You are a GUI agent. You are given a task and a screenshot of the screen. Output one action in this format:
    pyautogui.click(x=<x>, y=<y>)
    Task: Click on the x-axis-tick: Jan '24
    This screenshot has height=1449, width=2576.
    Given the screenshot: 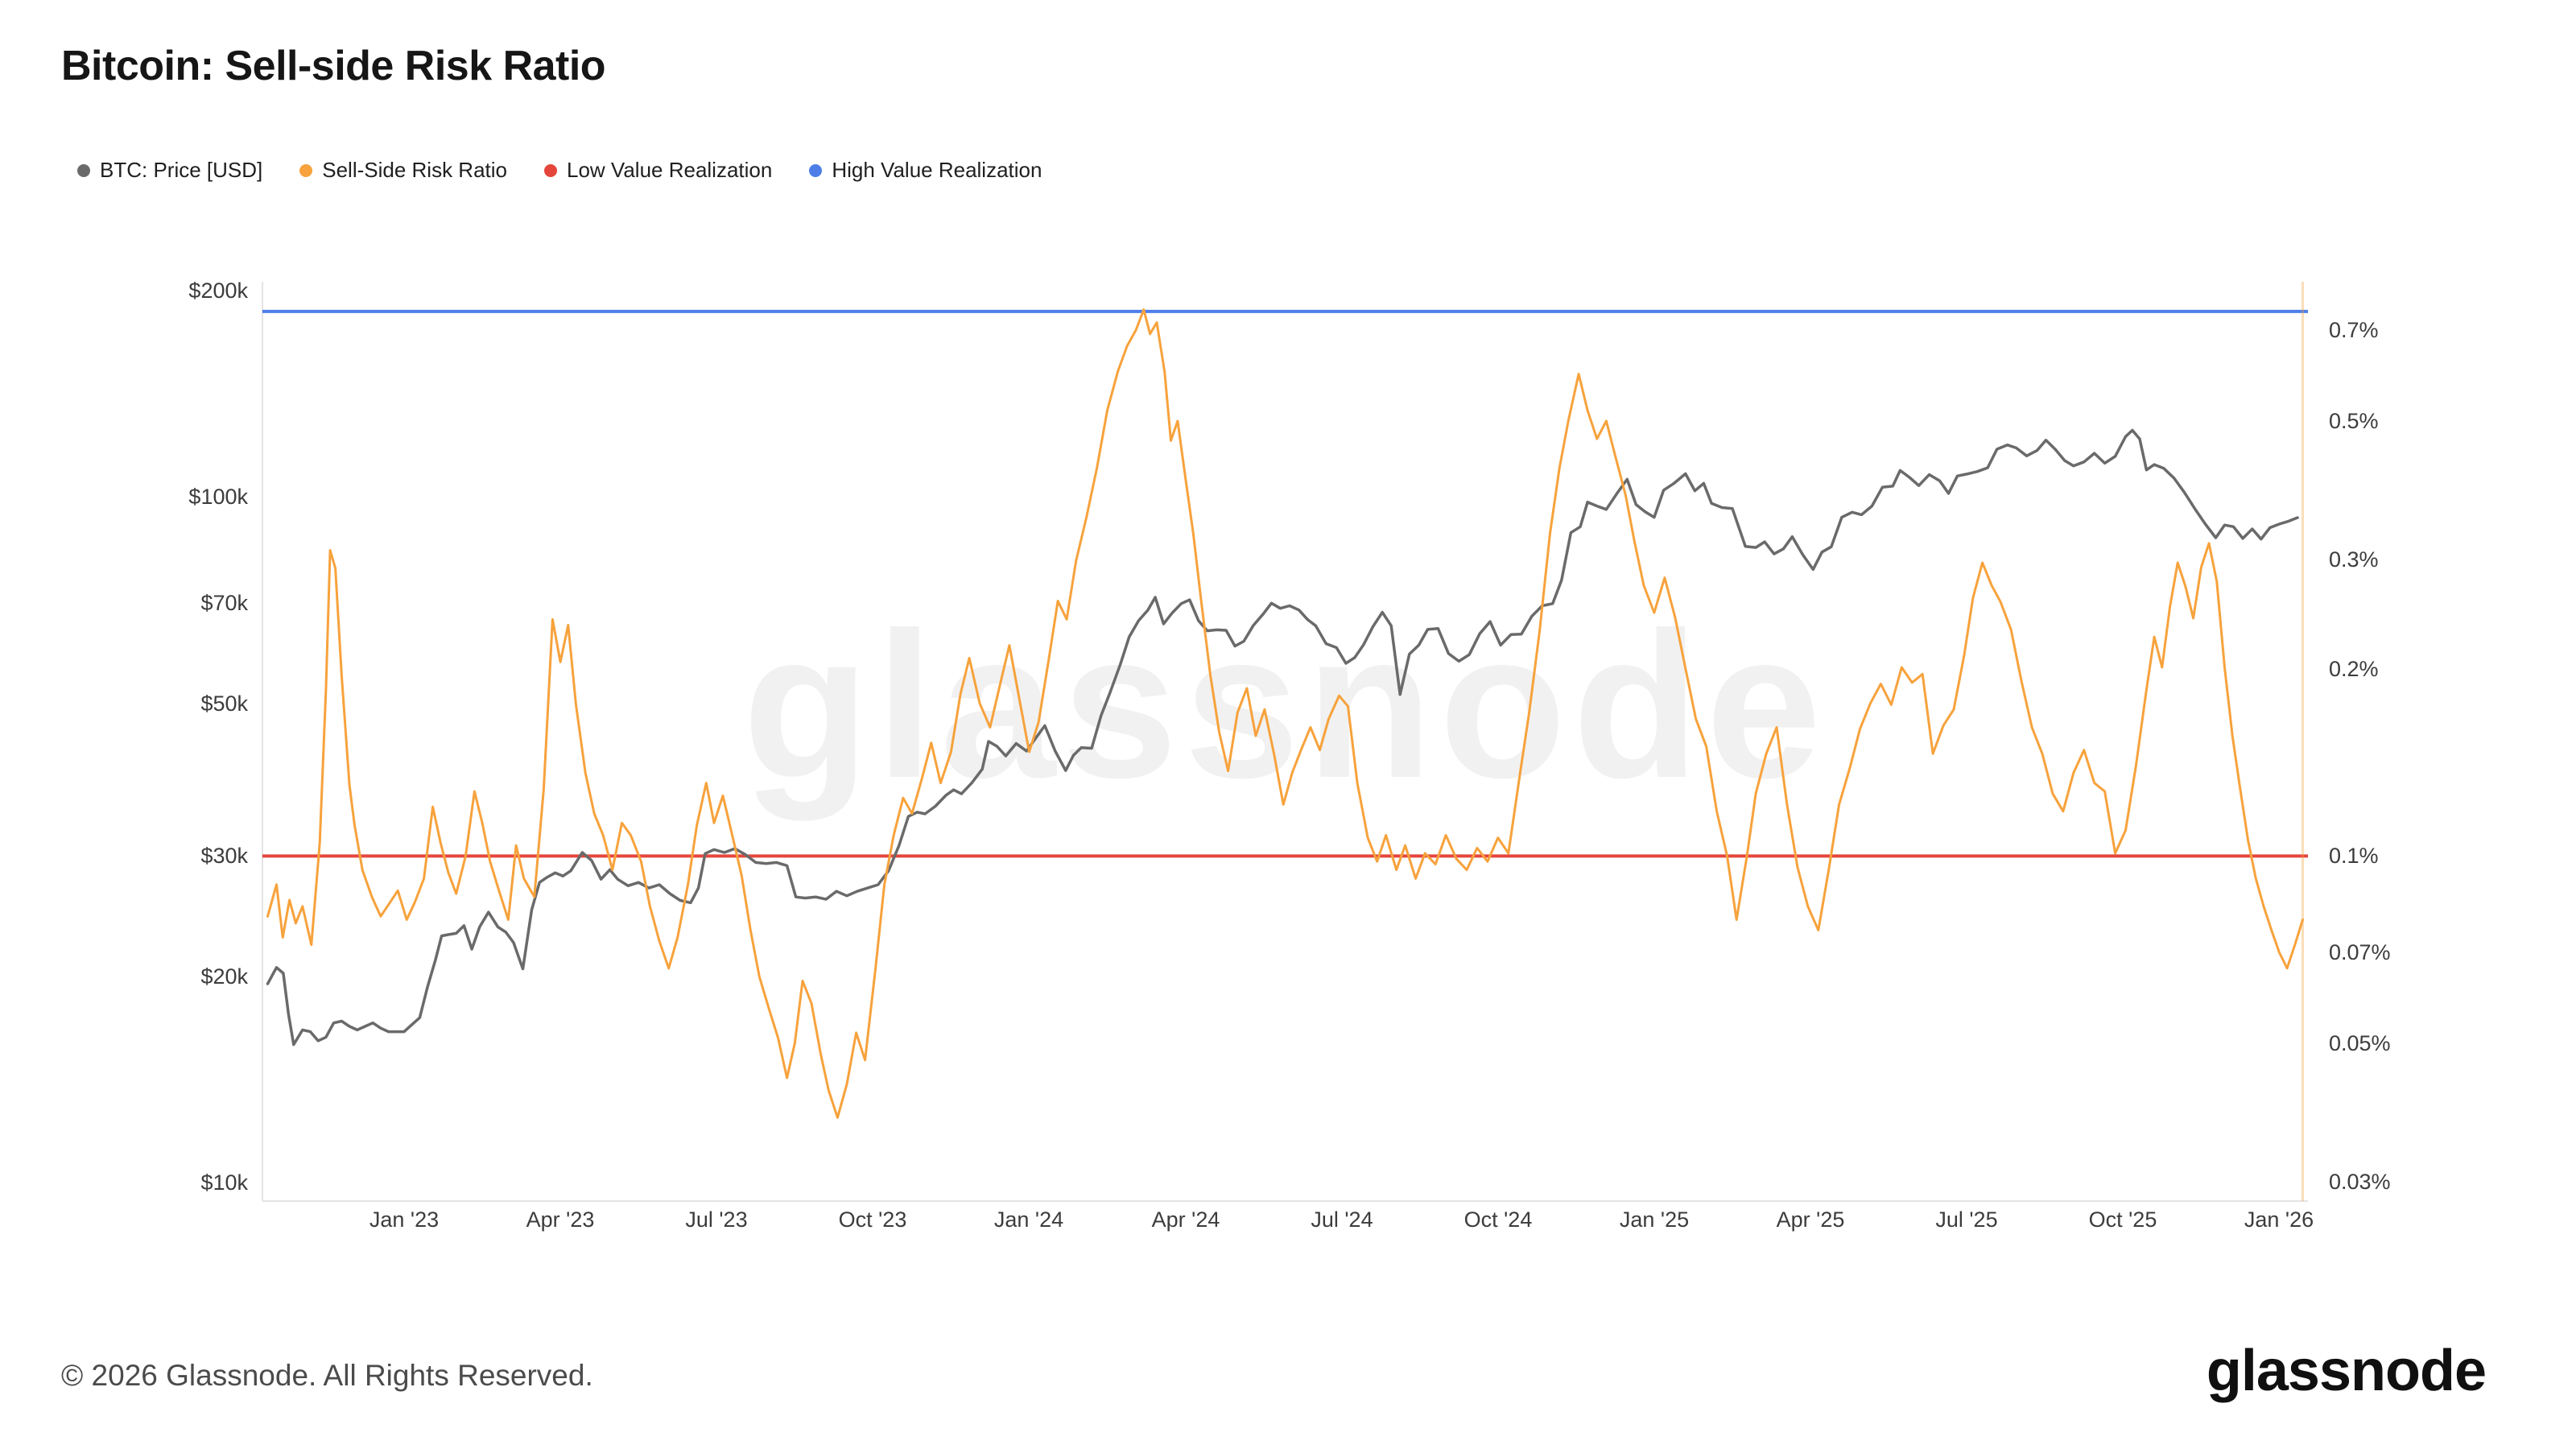 What is the action you would take?
    pyautogui.click(x=1028, y=1220)
    